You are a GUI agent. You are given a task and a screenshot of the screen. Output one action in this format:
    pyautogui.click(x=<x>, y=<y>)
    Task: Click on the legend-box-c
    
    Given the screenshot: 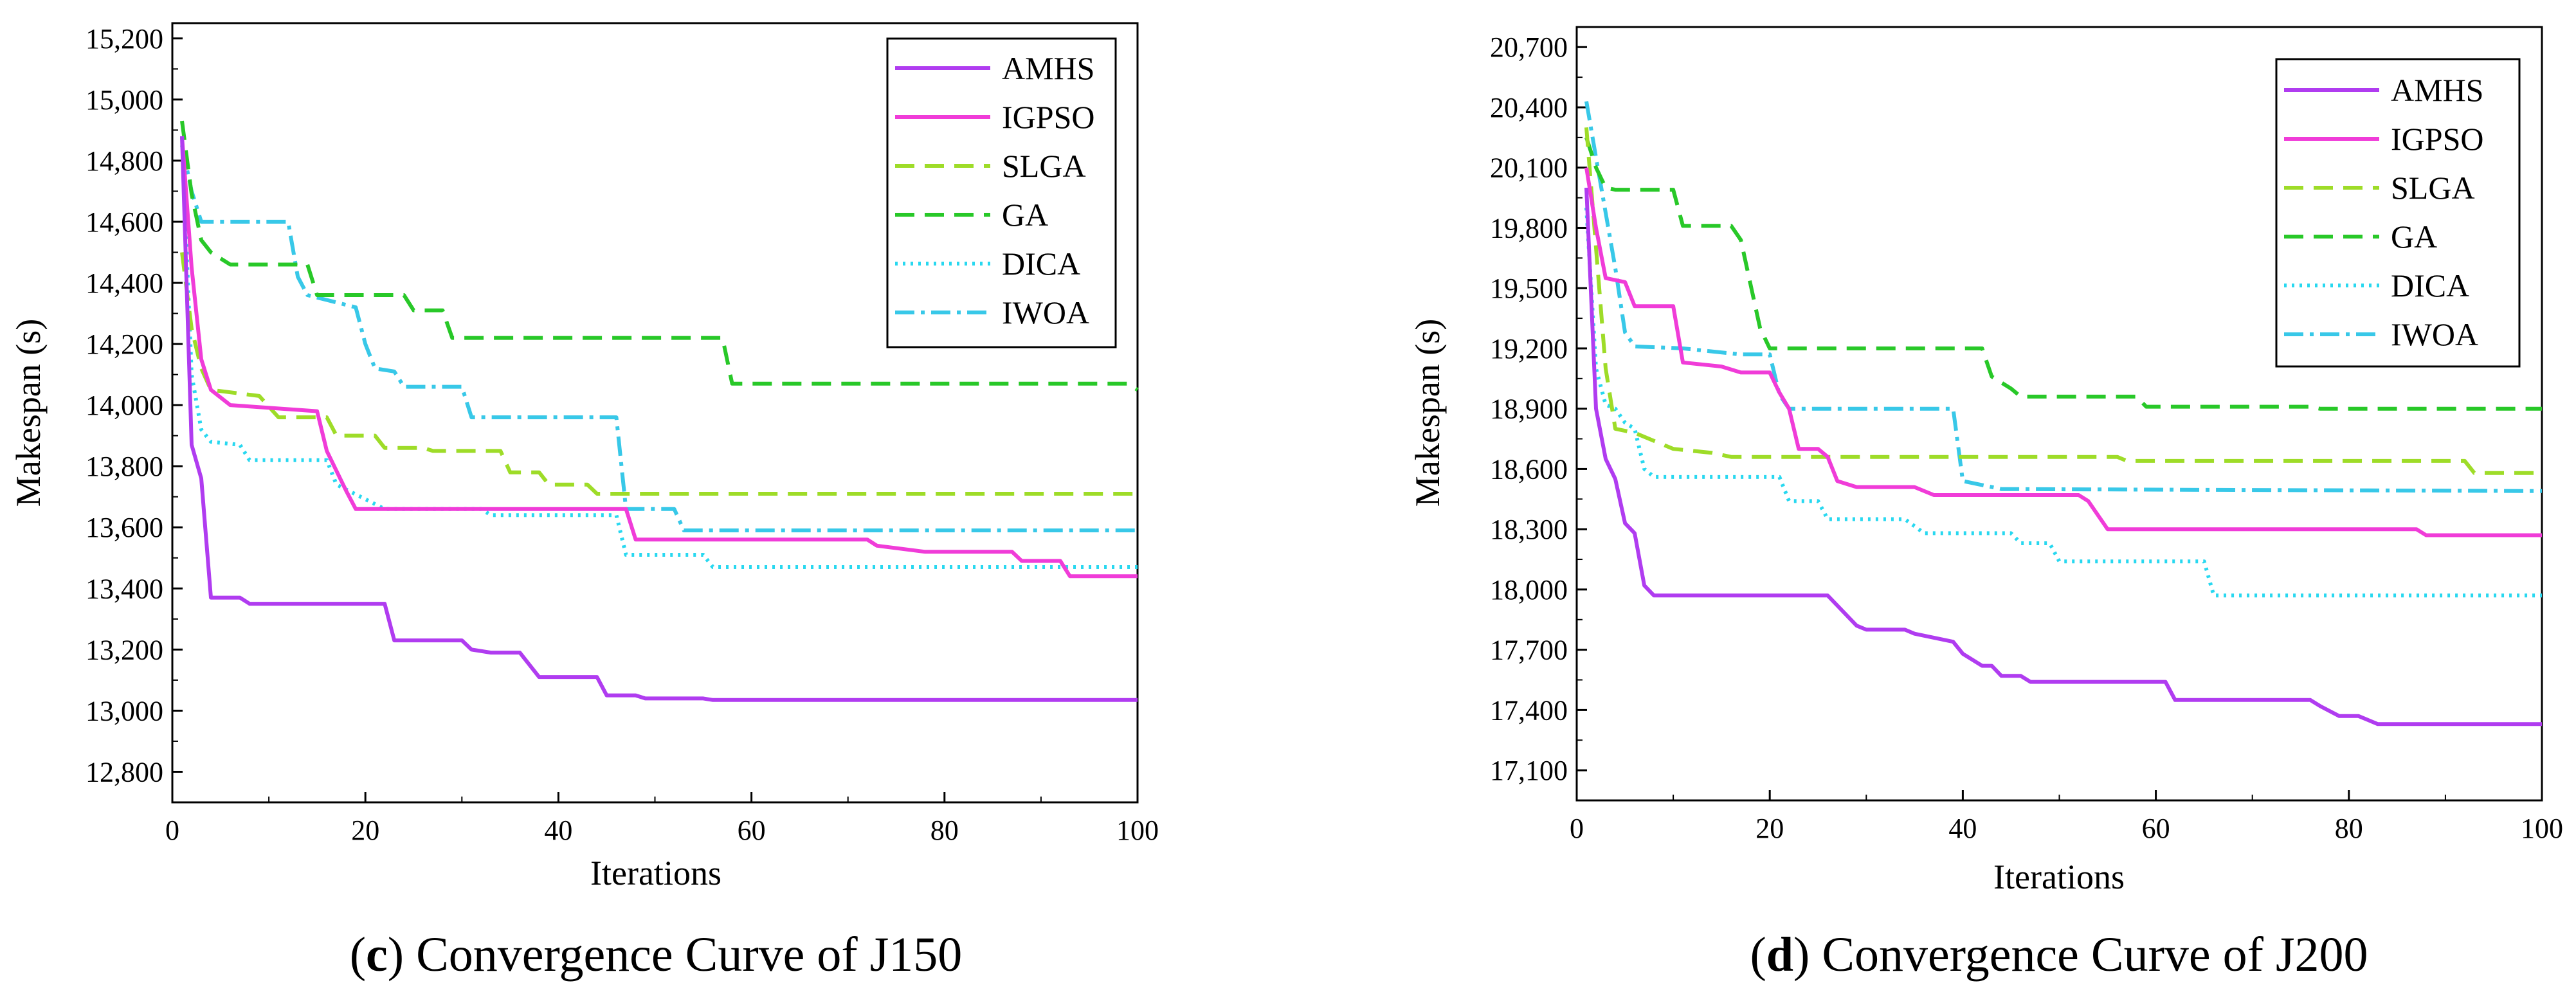 What is the action you would take?
    pyautogui.click(x=1001, y=192)
    